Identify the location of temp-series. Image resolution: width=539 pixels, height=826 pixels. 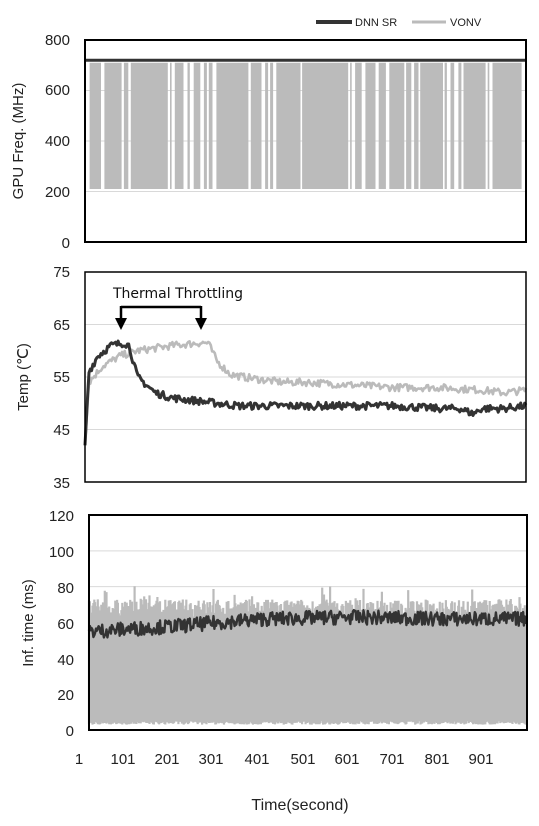
(305, 392).